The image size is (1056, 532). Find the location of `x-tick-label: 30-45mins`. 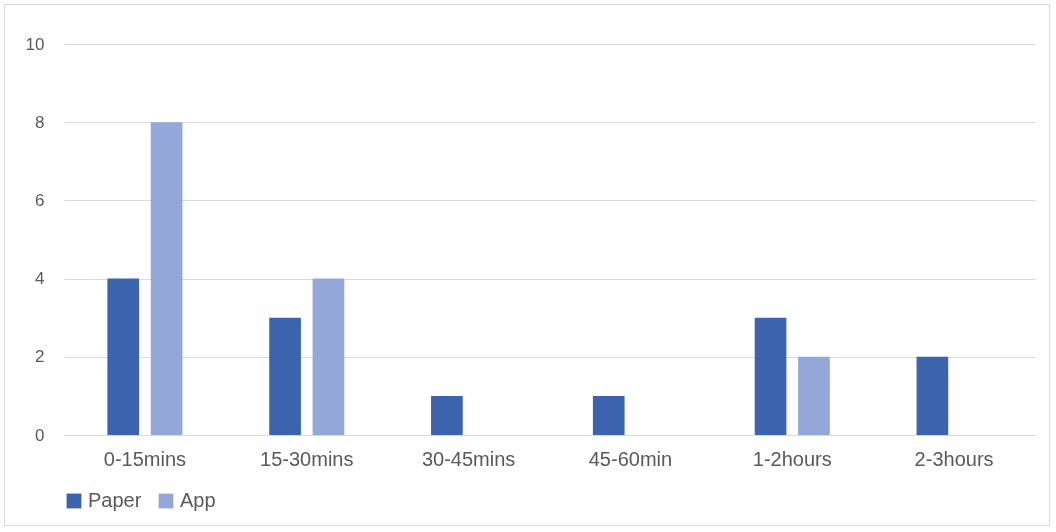

x-tick-label: 30-45mins is located at coordinates (468, 458).